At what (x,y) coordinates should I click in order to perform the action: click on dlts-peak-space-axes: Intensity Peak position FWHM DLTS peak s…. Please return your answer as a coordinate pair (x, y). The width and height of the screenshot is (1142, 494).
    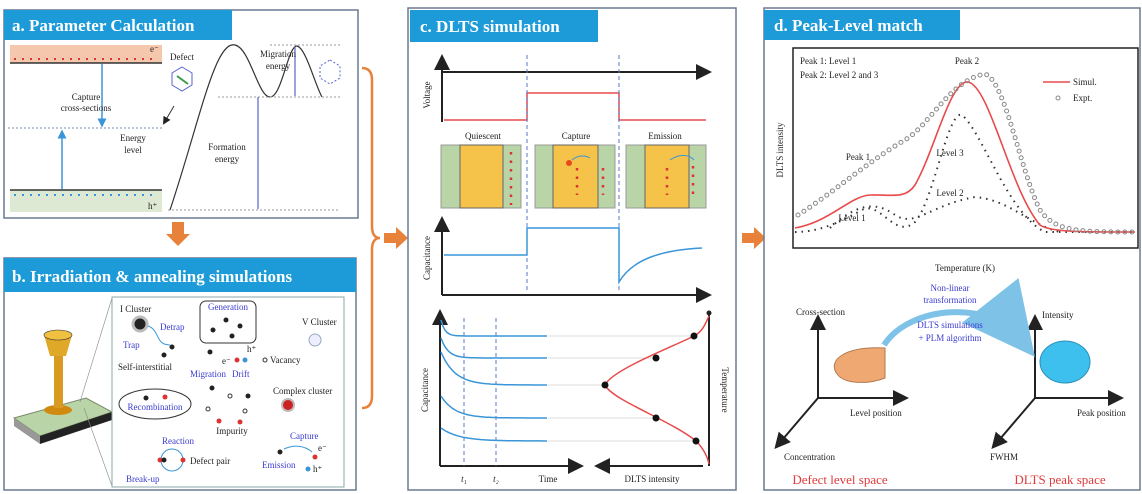
    Looking at the image, I should click on (1058, 398).